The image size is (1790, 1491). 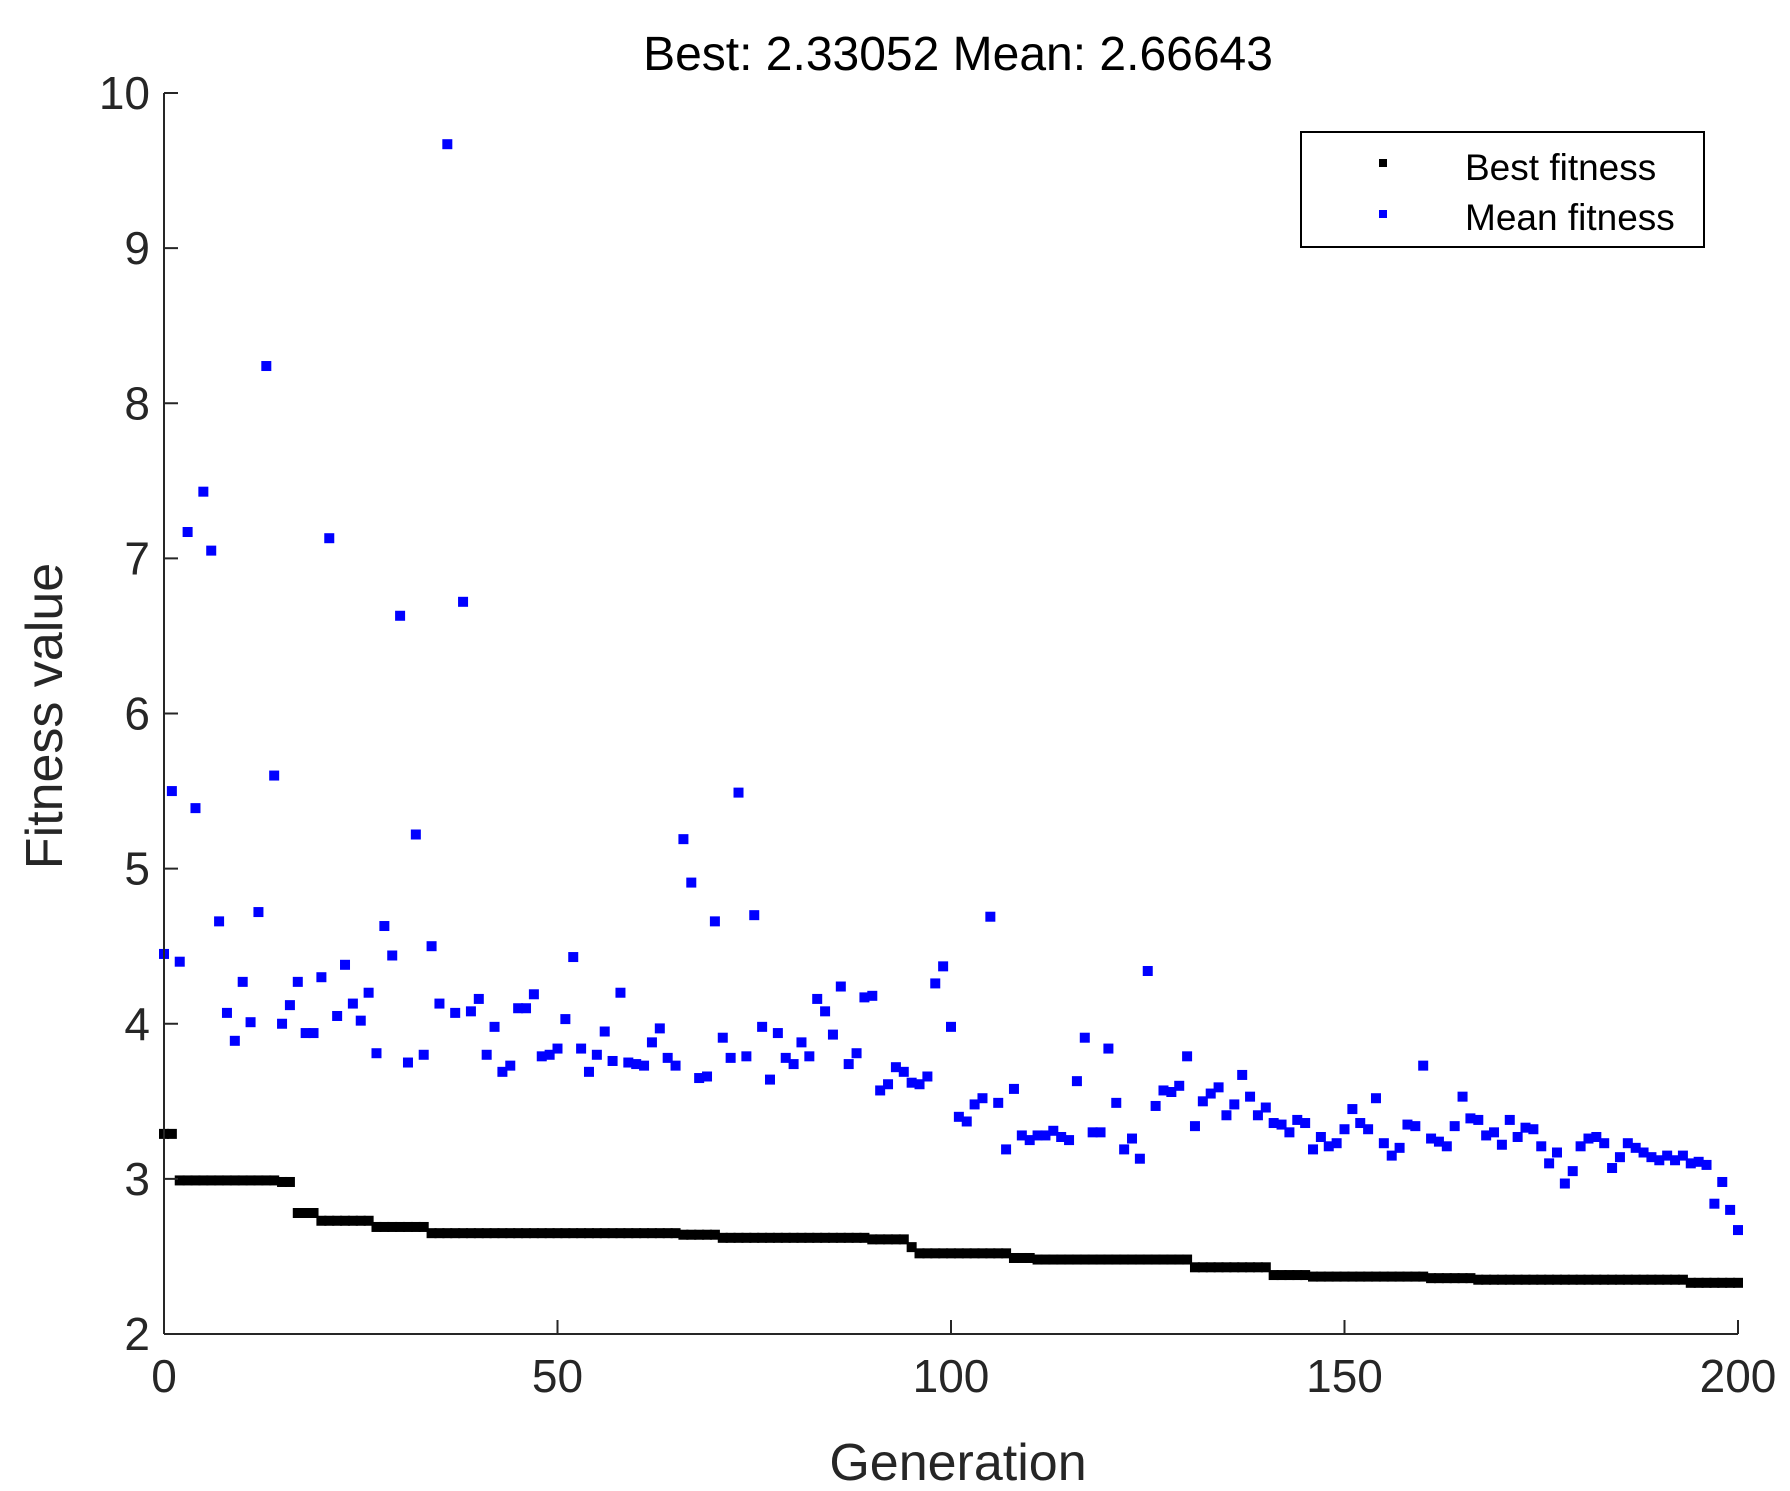 I want to click on y-tick-label: 5, so click(x=137, y=869).